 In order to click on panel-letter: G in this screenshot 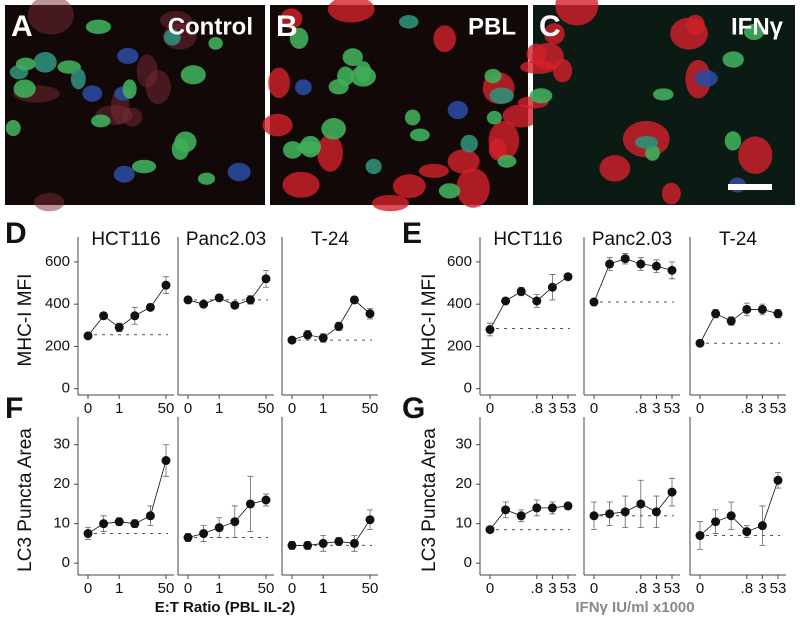, I will do `click(413, 408)`.